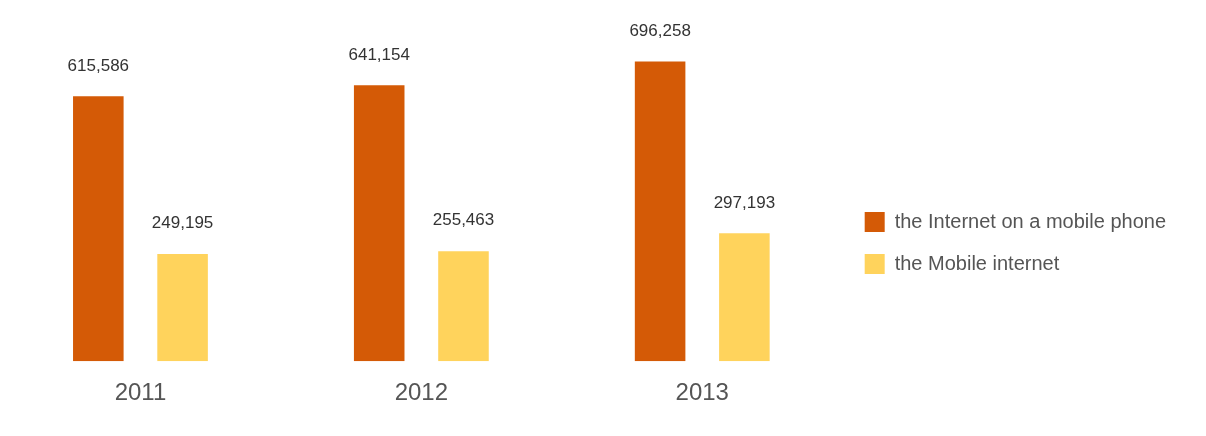 This screenshot has height=436, width=1206. Describe the element at coordinates (140, 392) in the screenshot. I see `x-tick-label: 2011` at that location.